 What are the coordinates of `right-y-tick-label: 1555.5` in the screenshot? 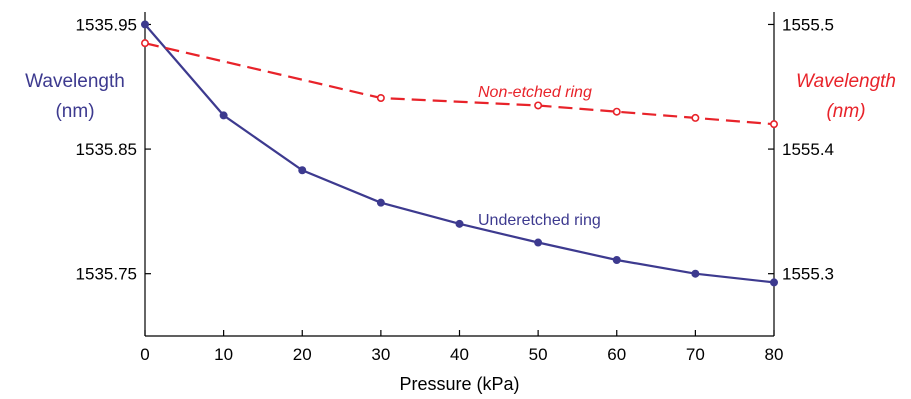 It's located at (808, 24).